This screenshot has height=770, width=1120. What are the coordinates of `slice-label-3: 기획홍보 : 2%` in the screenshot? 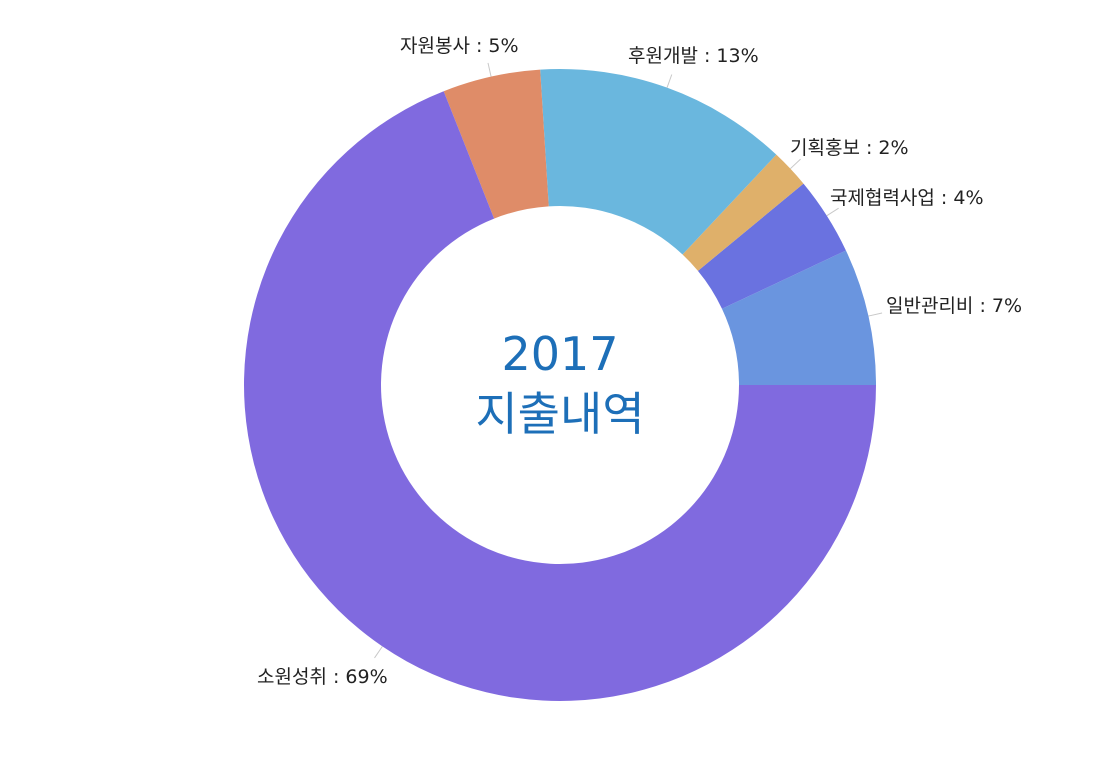 It's located at (849, 148).